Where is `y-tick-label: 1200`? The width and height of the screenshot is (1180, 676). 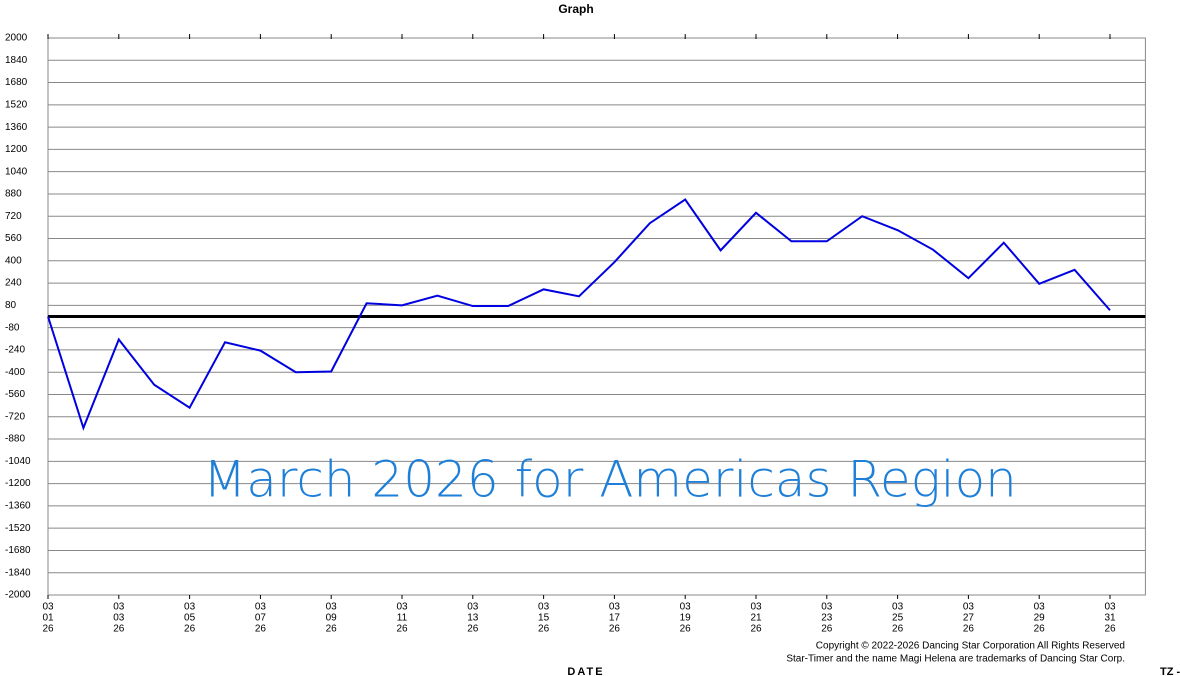 y-tick-label: 1200 is located at coordinates (16, 149).